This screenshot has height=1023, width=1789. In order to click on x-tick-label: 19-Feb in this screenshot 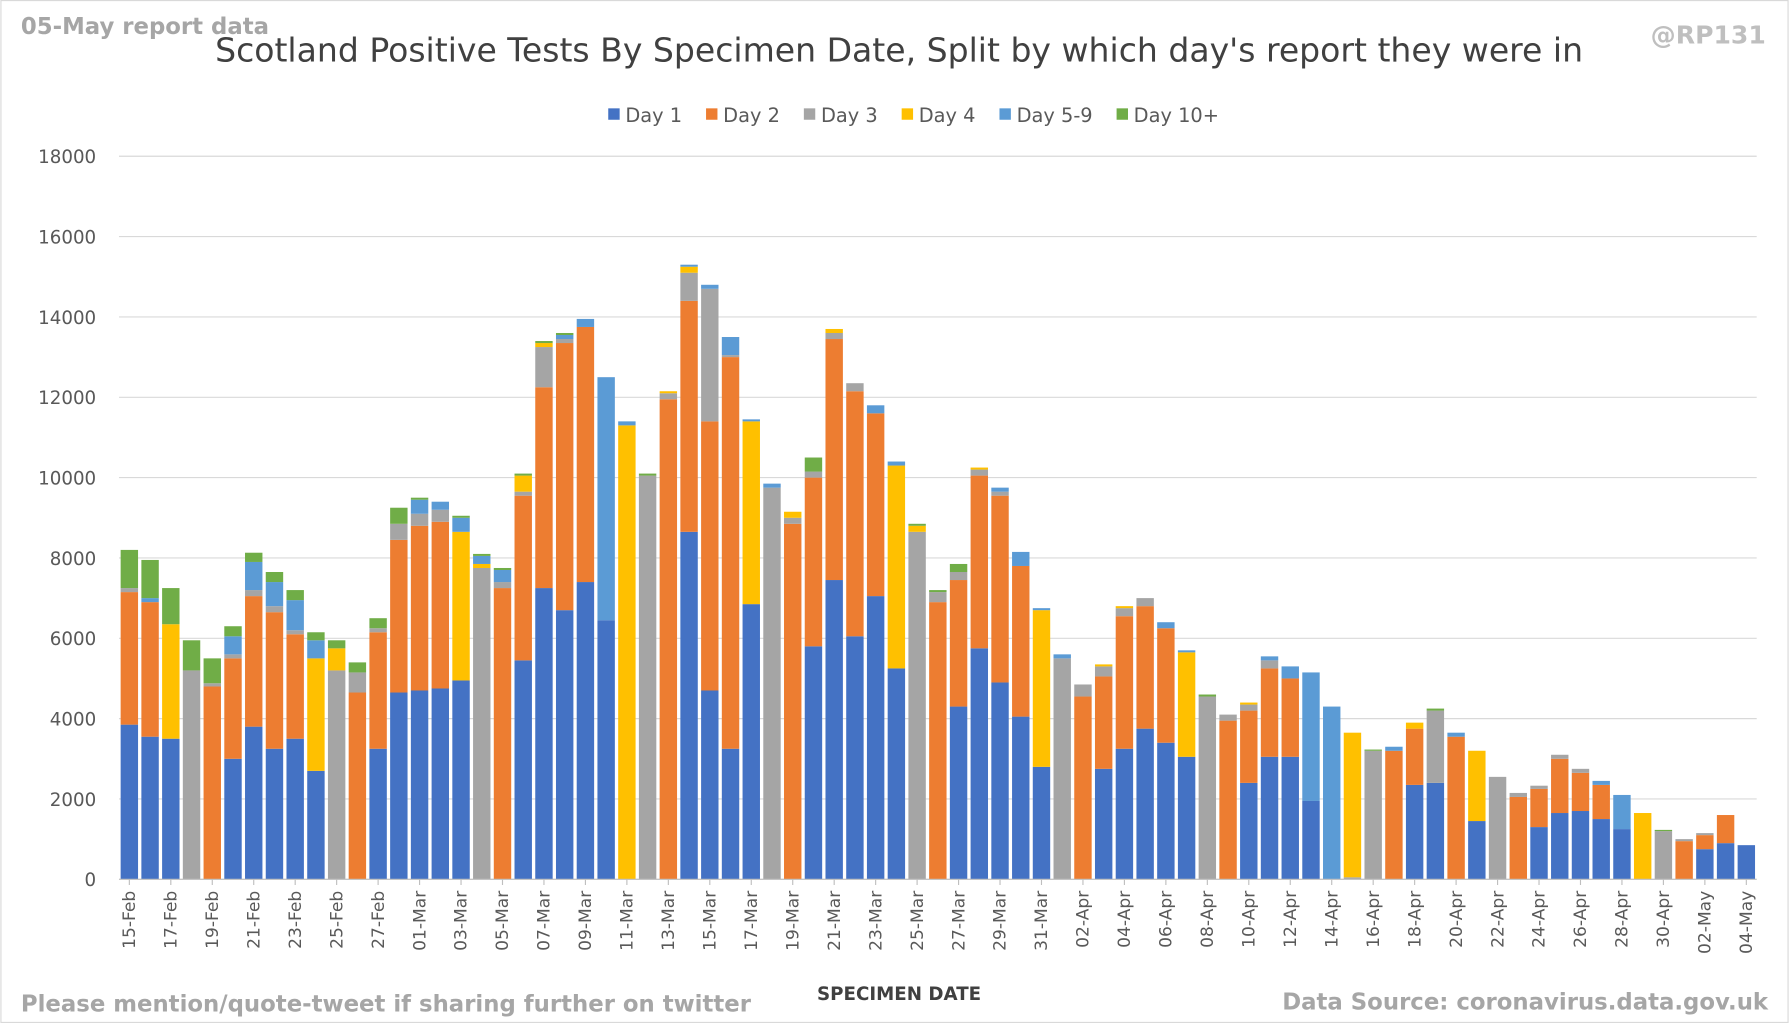, I will do `click(213, 920)`.